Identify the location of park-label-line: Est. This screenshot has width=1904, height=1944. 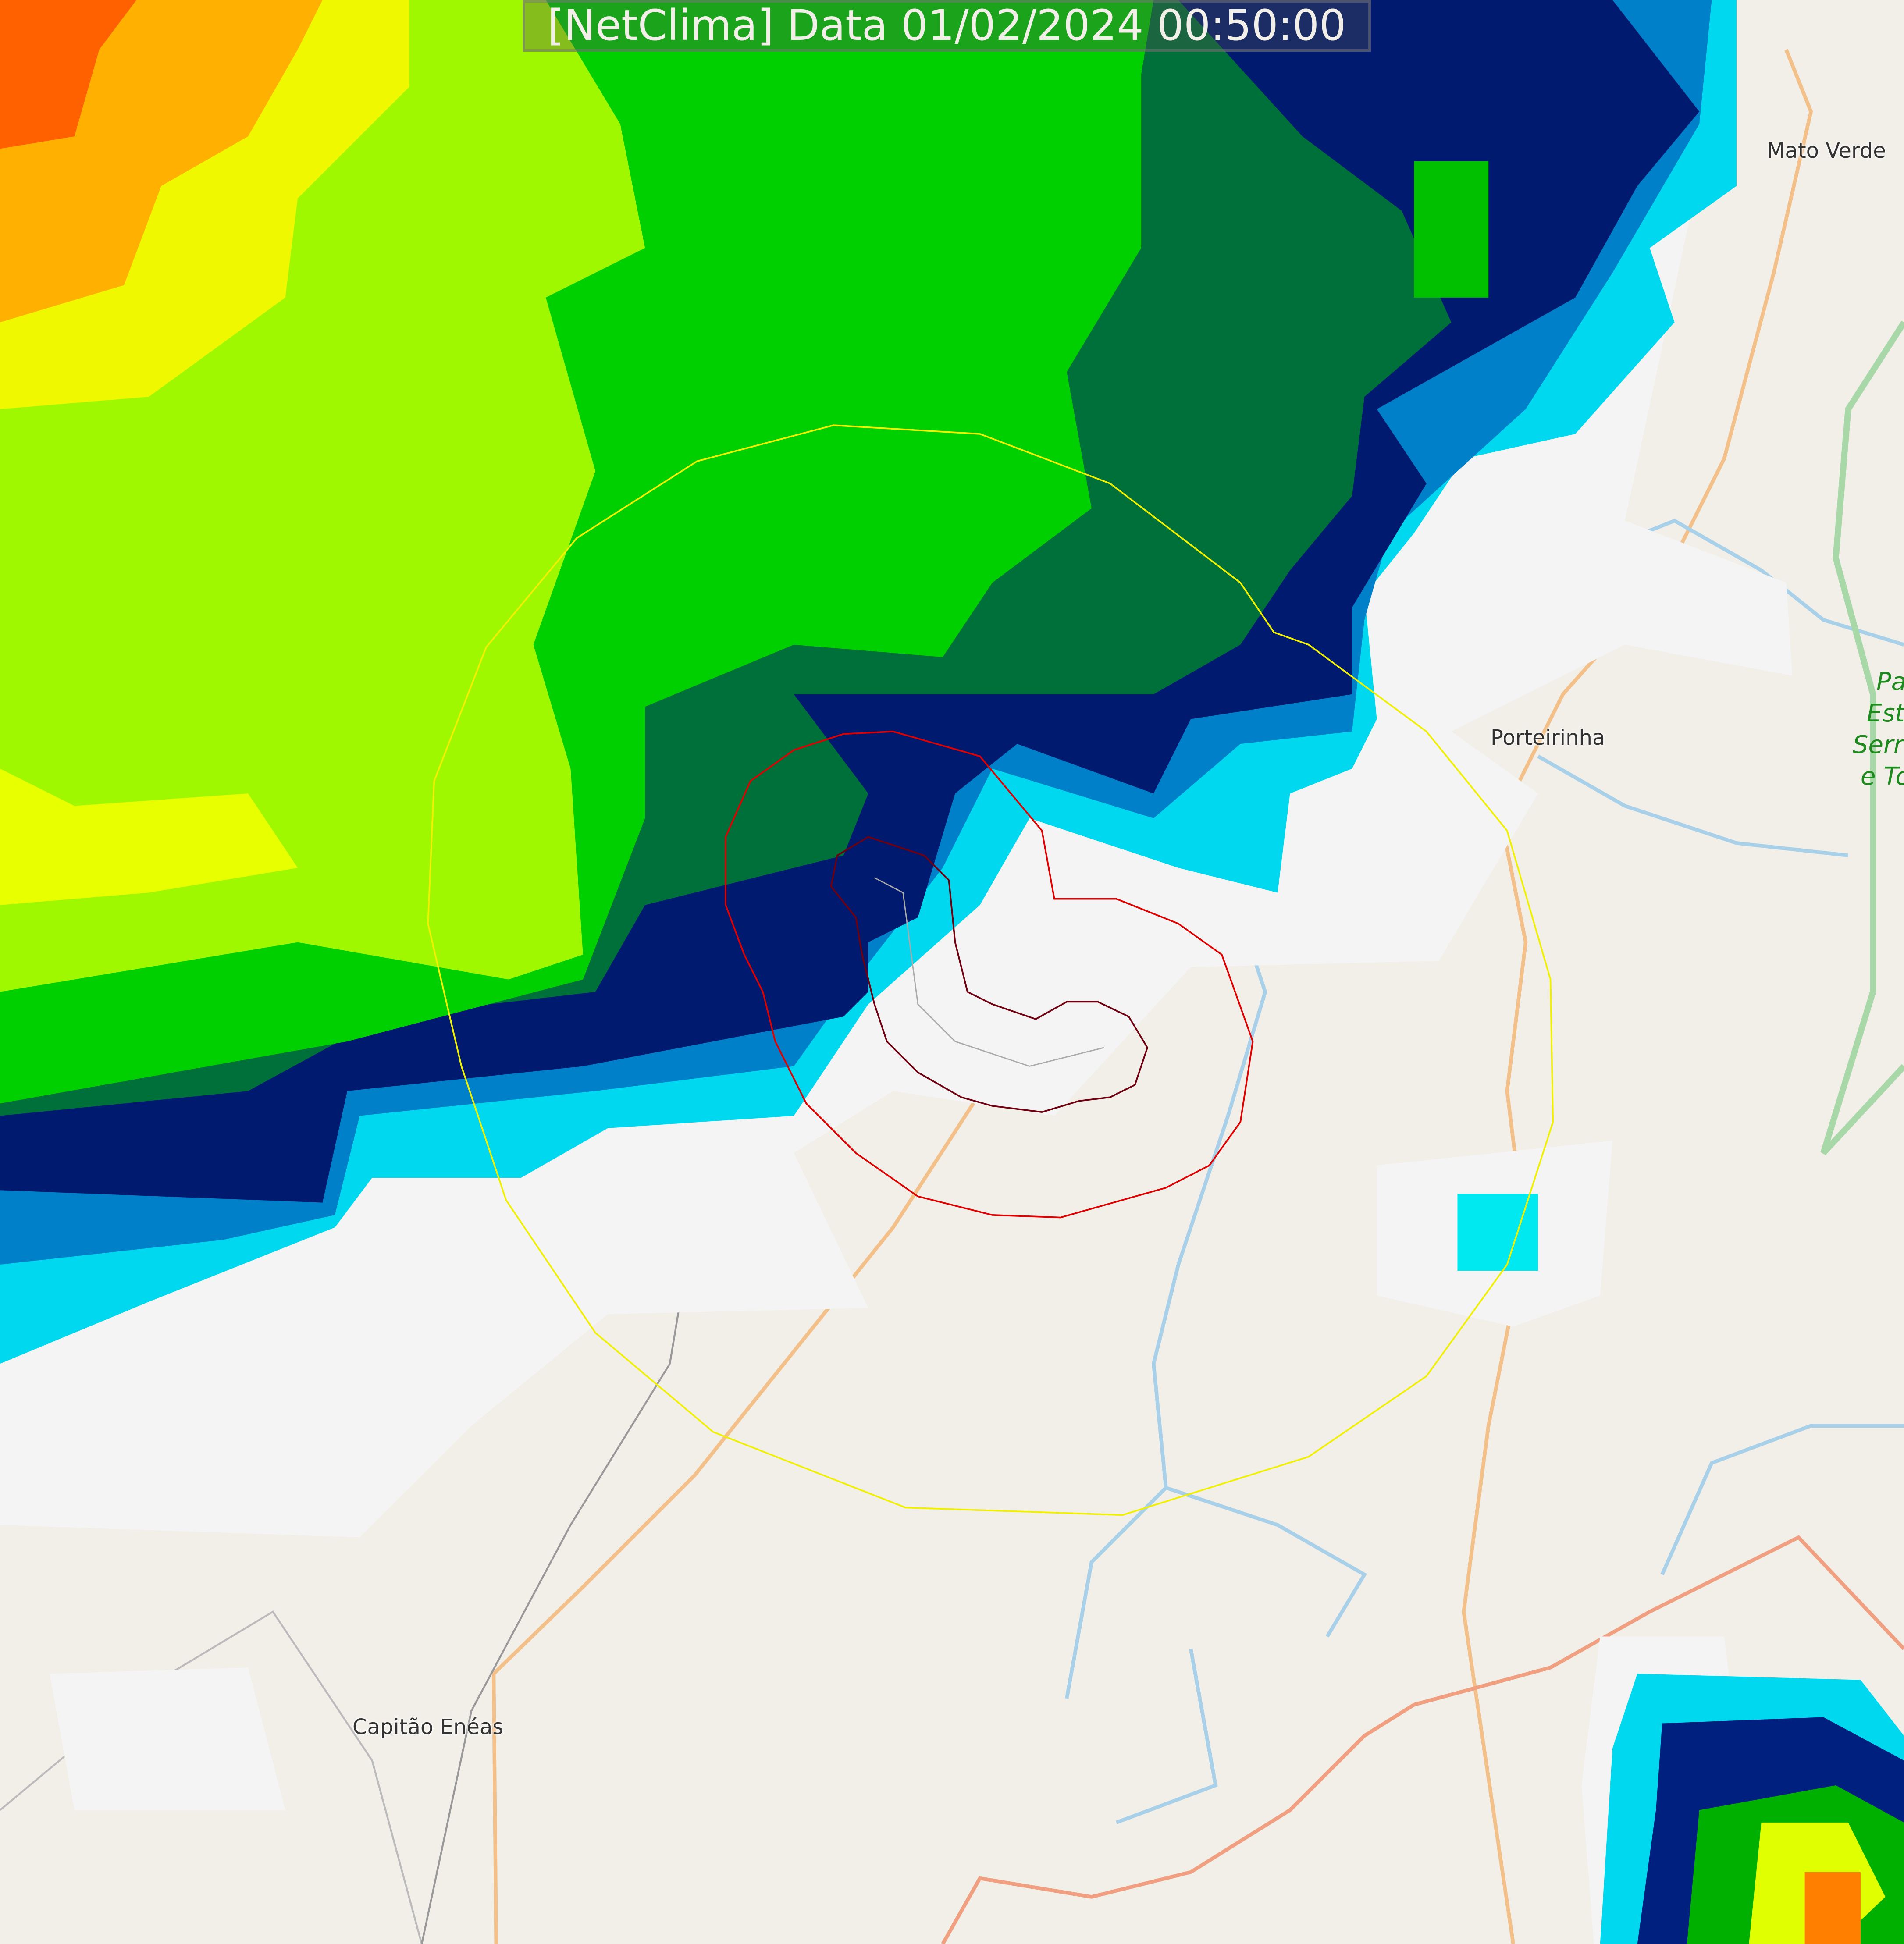
(1886, 713).